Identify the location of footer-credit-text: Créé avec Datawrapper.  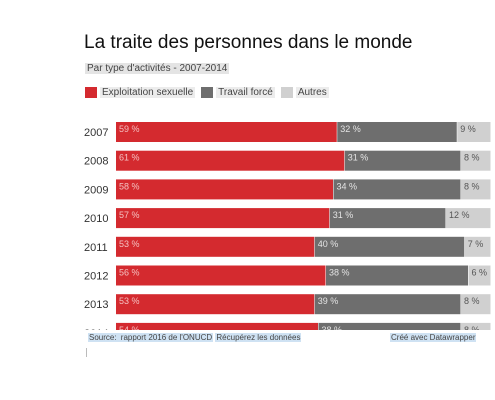
(433, 337).